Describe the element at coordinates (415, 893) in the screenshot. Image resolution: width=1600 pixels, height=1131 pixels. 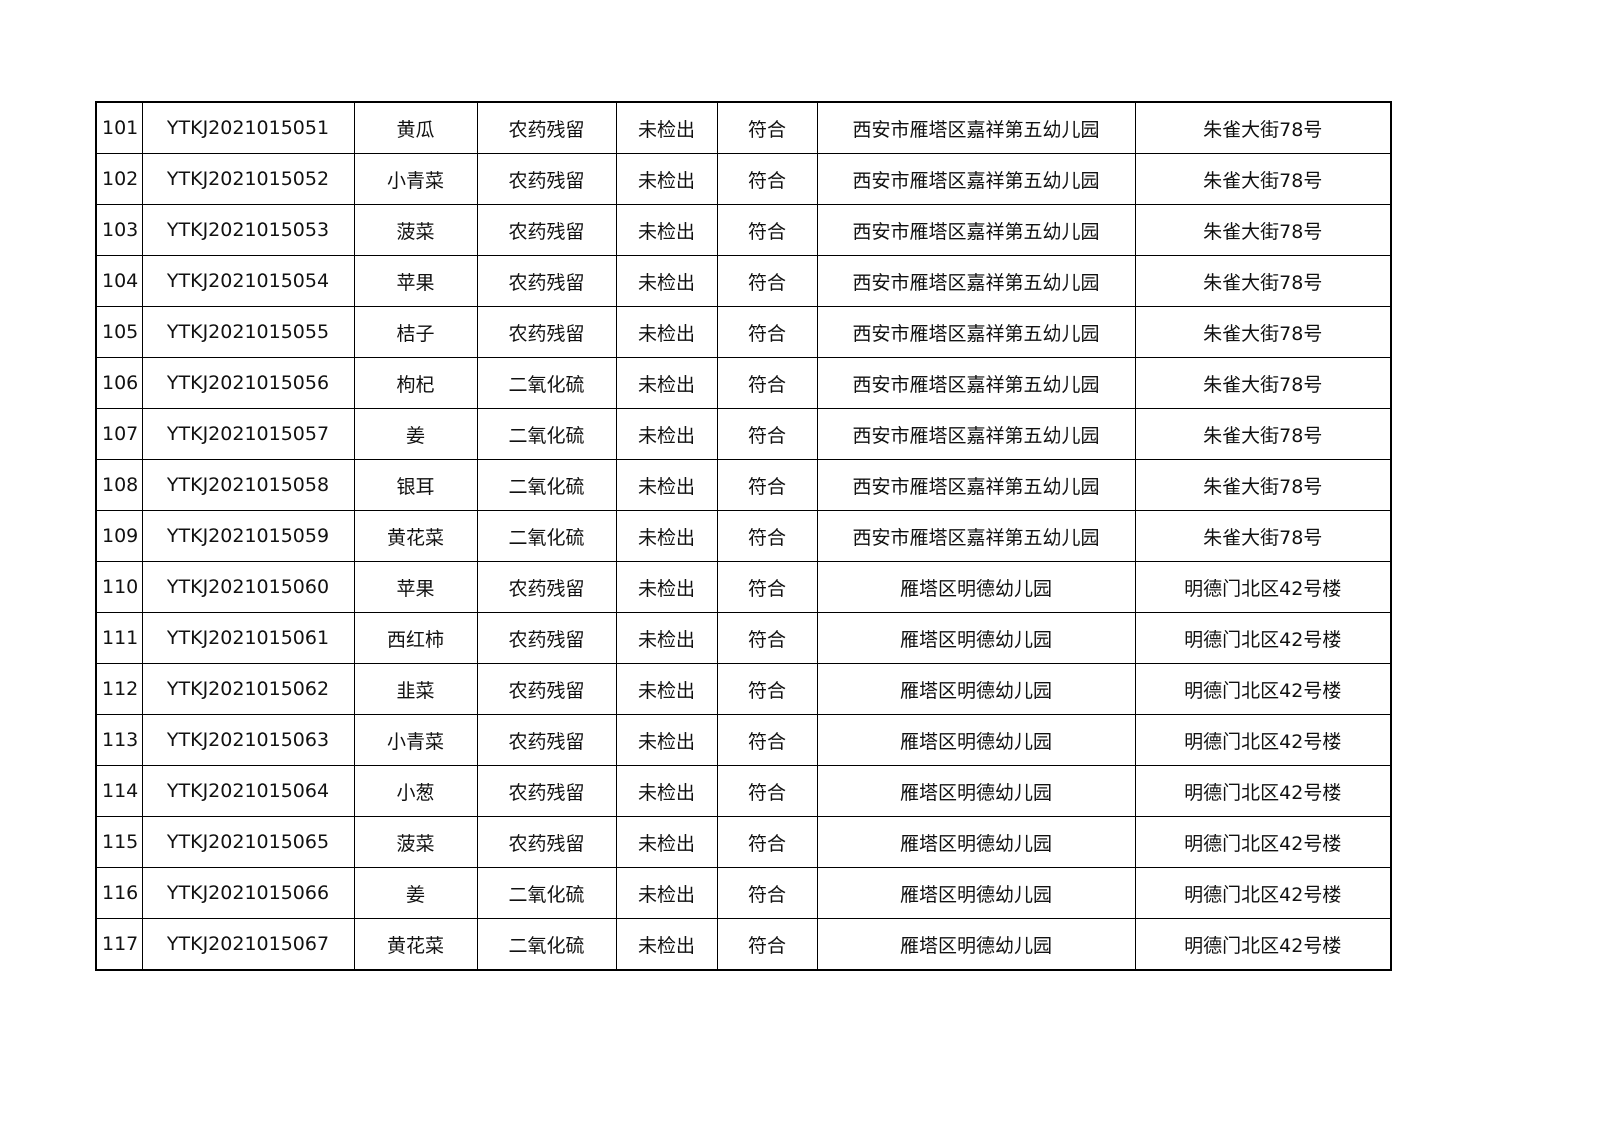
I see `sample-name-cell: 姜` at that location.